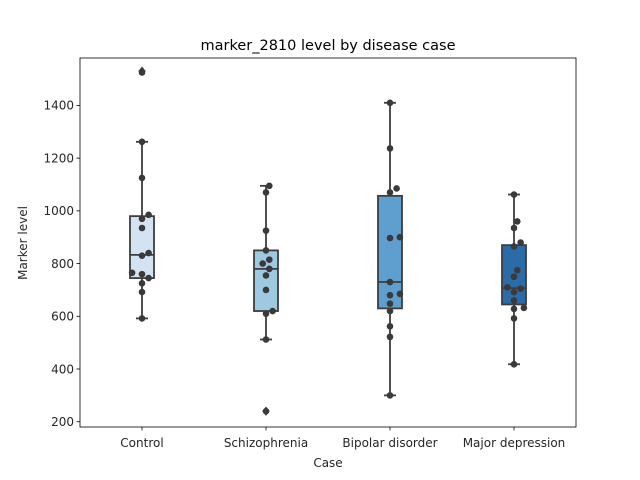 The width and height of the screenshot is (640, 480). I want to click on x-tick-label: Major depression, so click(514, 443).